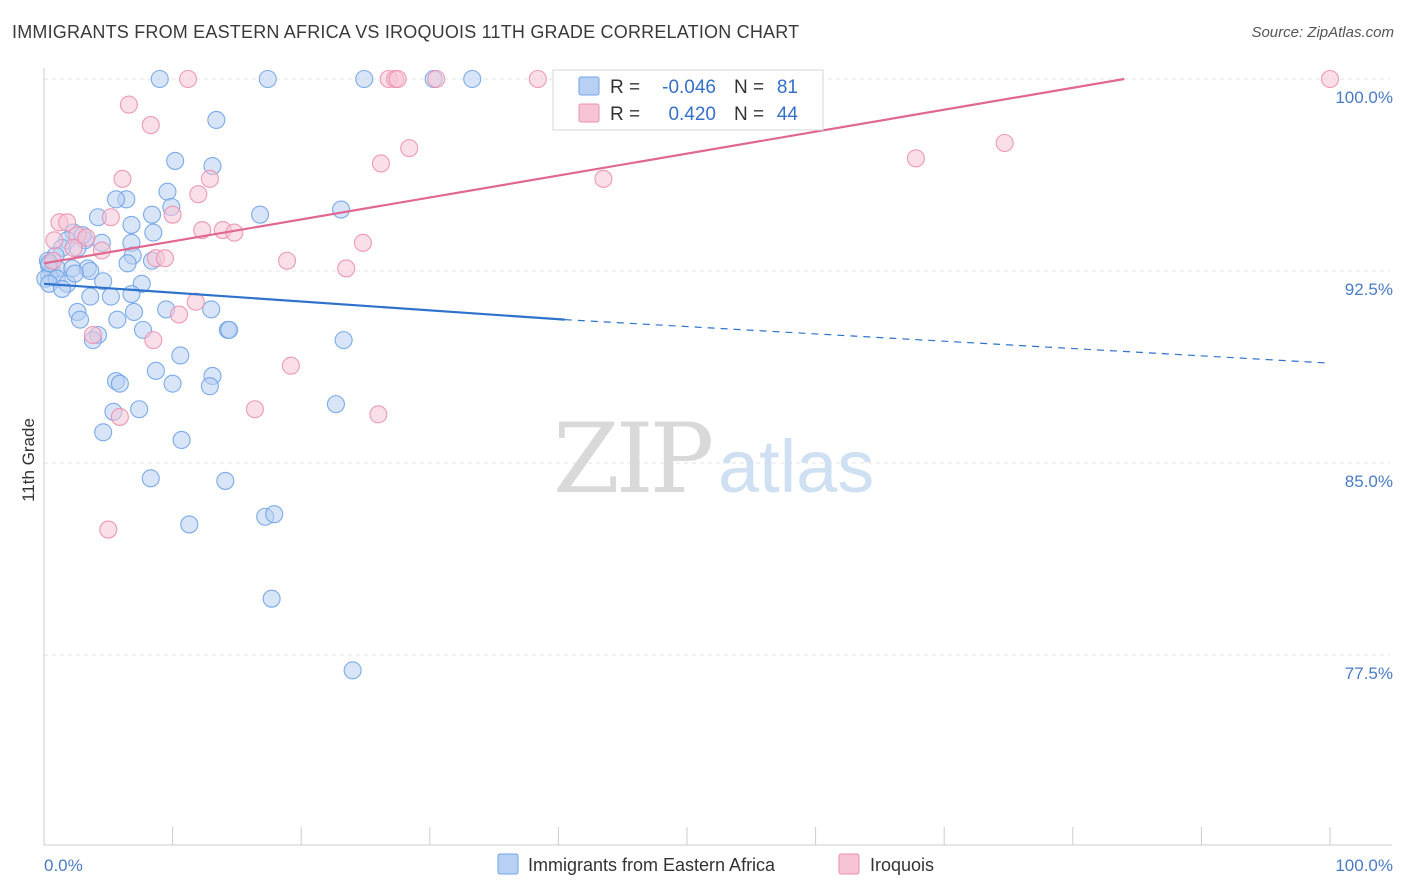  What do you see at coordinates (304, 301) in the screenshot?
I see `trend-line-blue` at bounding box center [304, 301].